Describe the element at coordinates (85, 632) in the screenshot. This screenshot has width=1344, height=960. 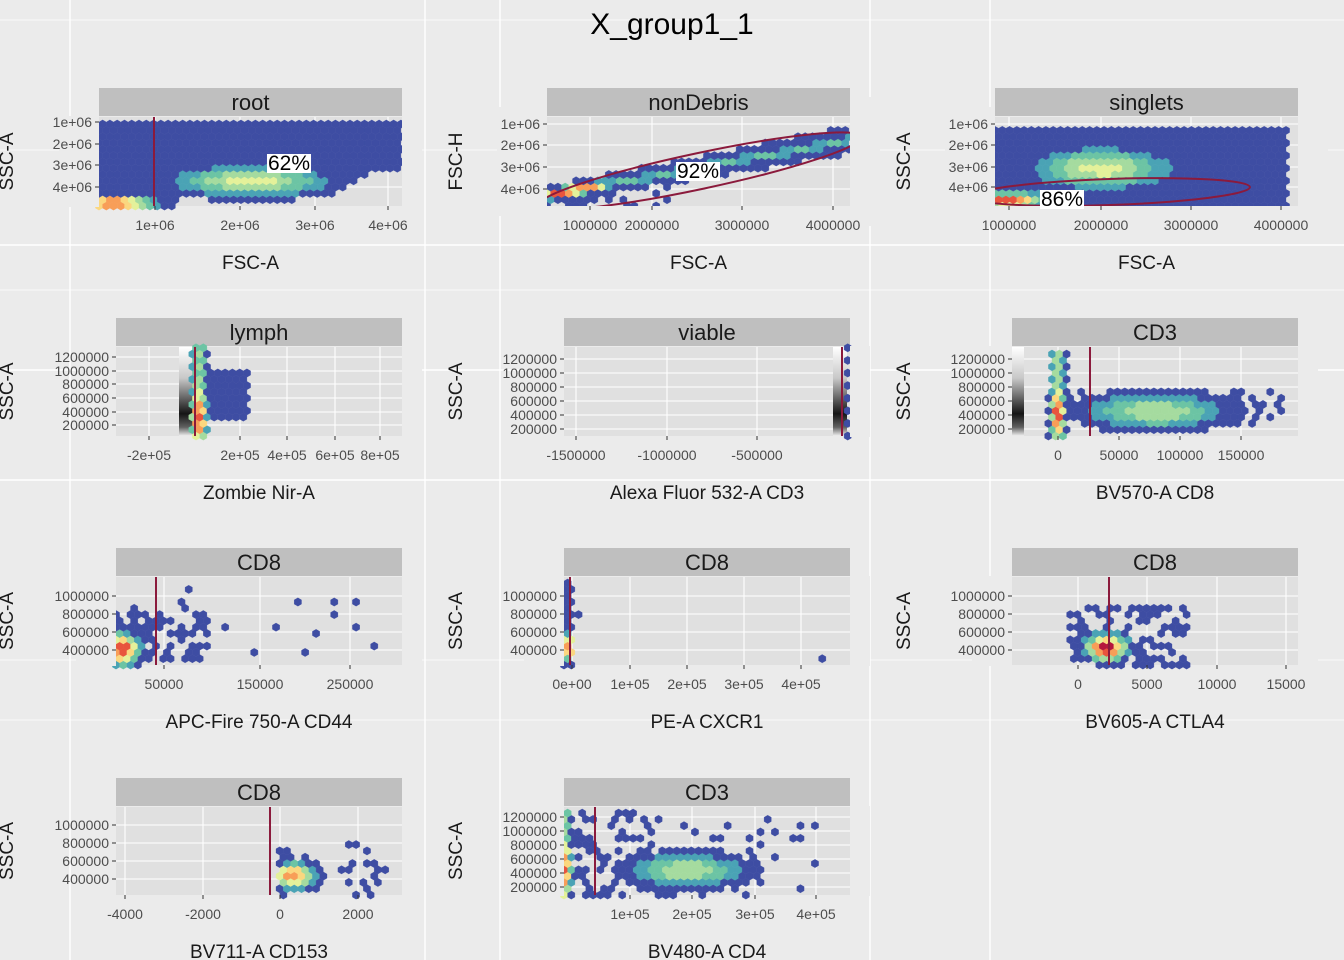
I see `y-tick-label: 600000` at that location.